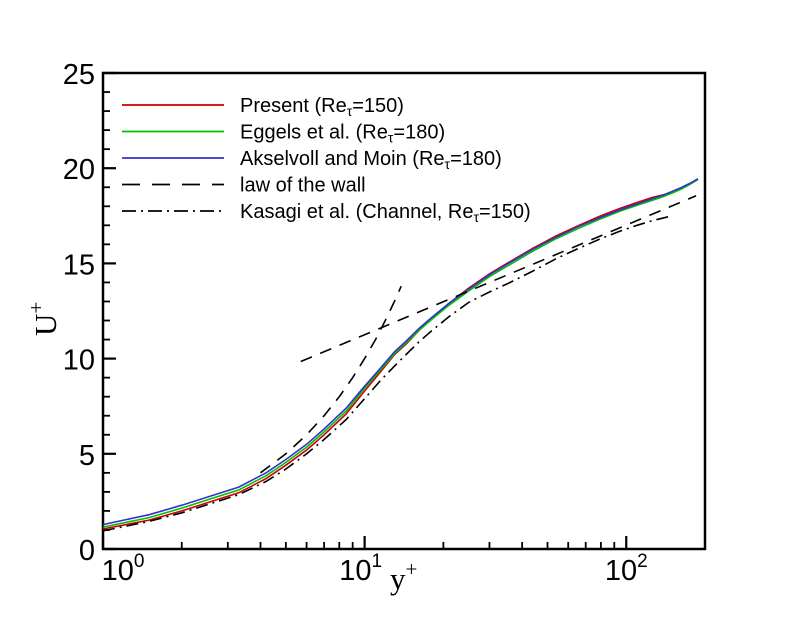 Image resolution: width=805 pixels, height=619 pixels. Describe the element at coordinates (498, 279) in the screenshot. I see `curve-law-log` at that location.